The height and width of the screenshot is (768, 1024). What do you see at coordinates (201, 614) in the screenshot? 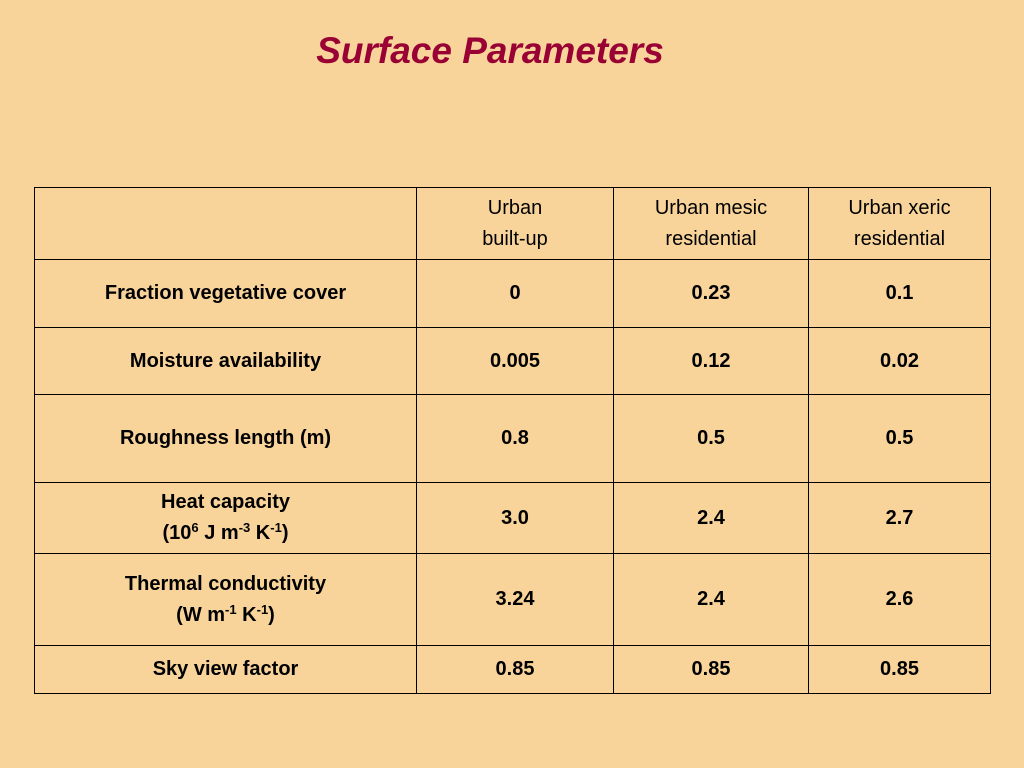
I see `label-text: (W m` at bounding box center [201, 614].